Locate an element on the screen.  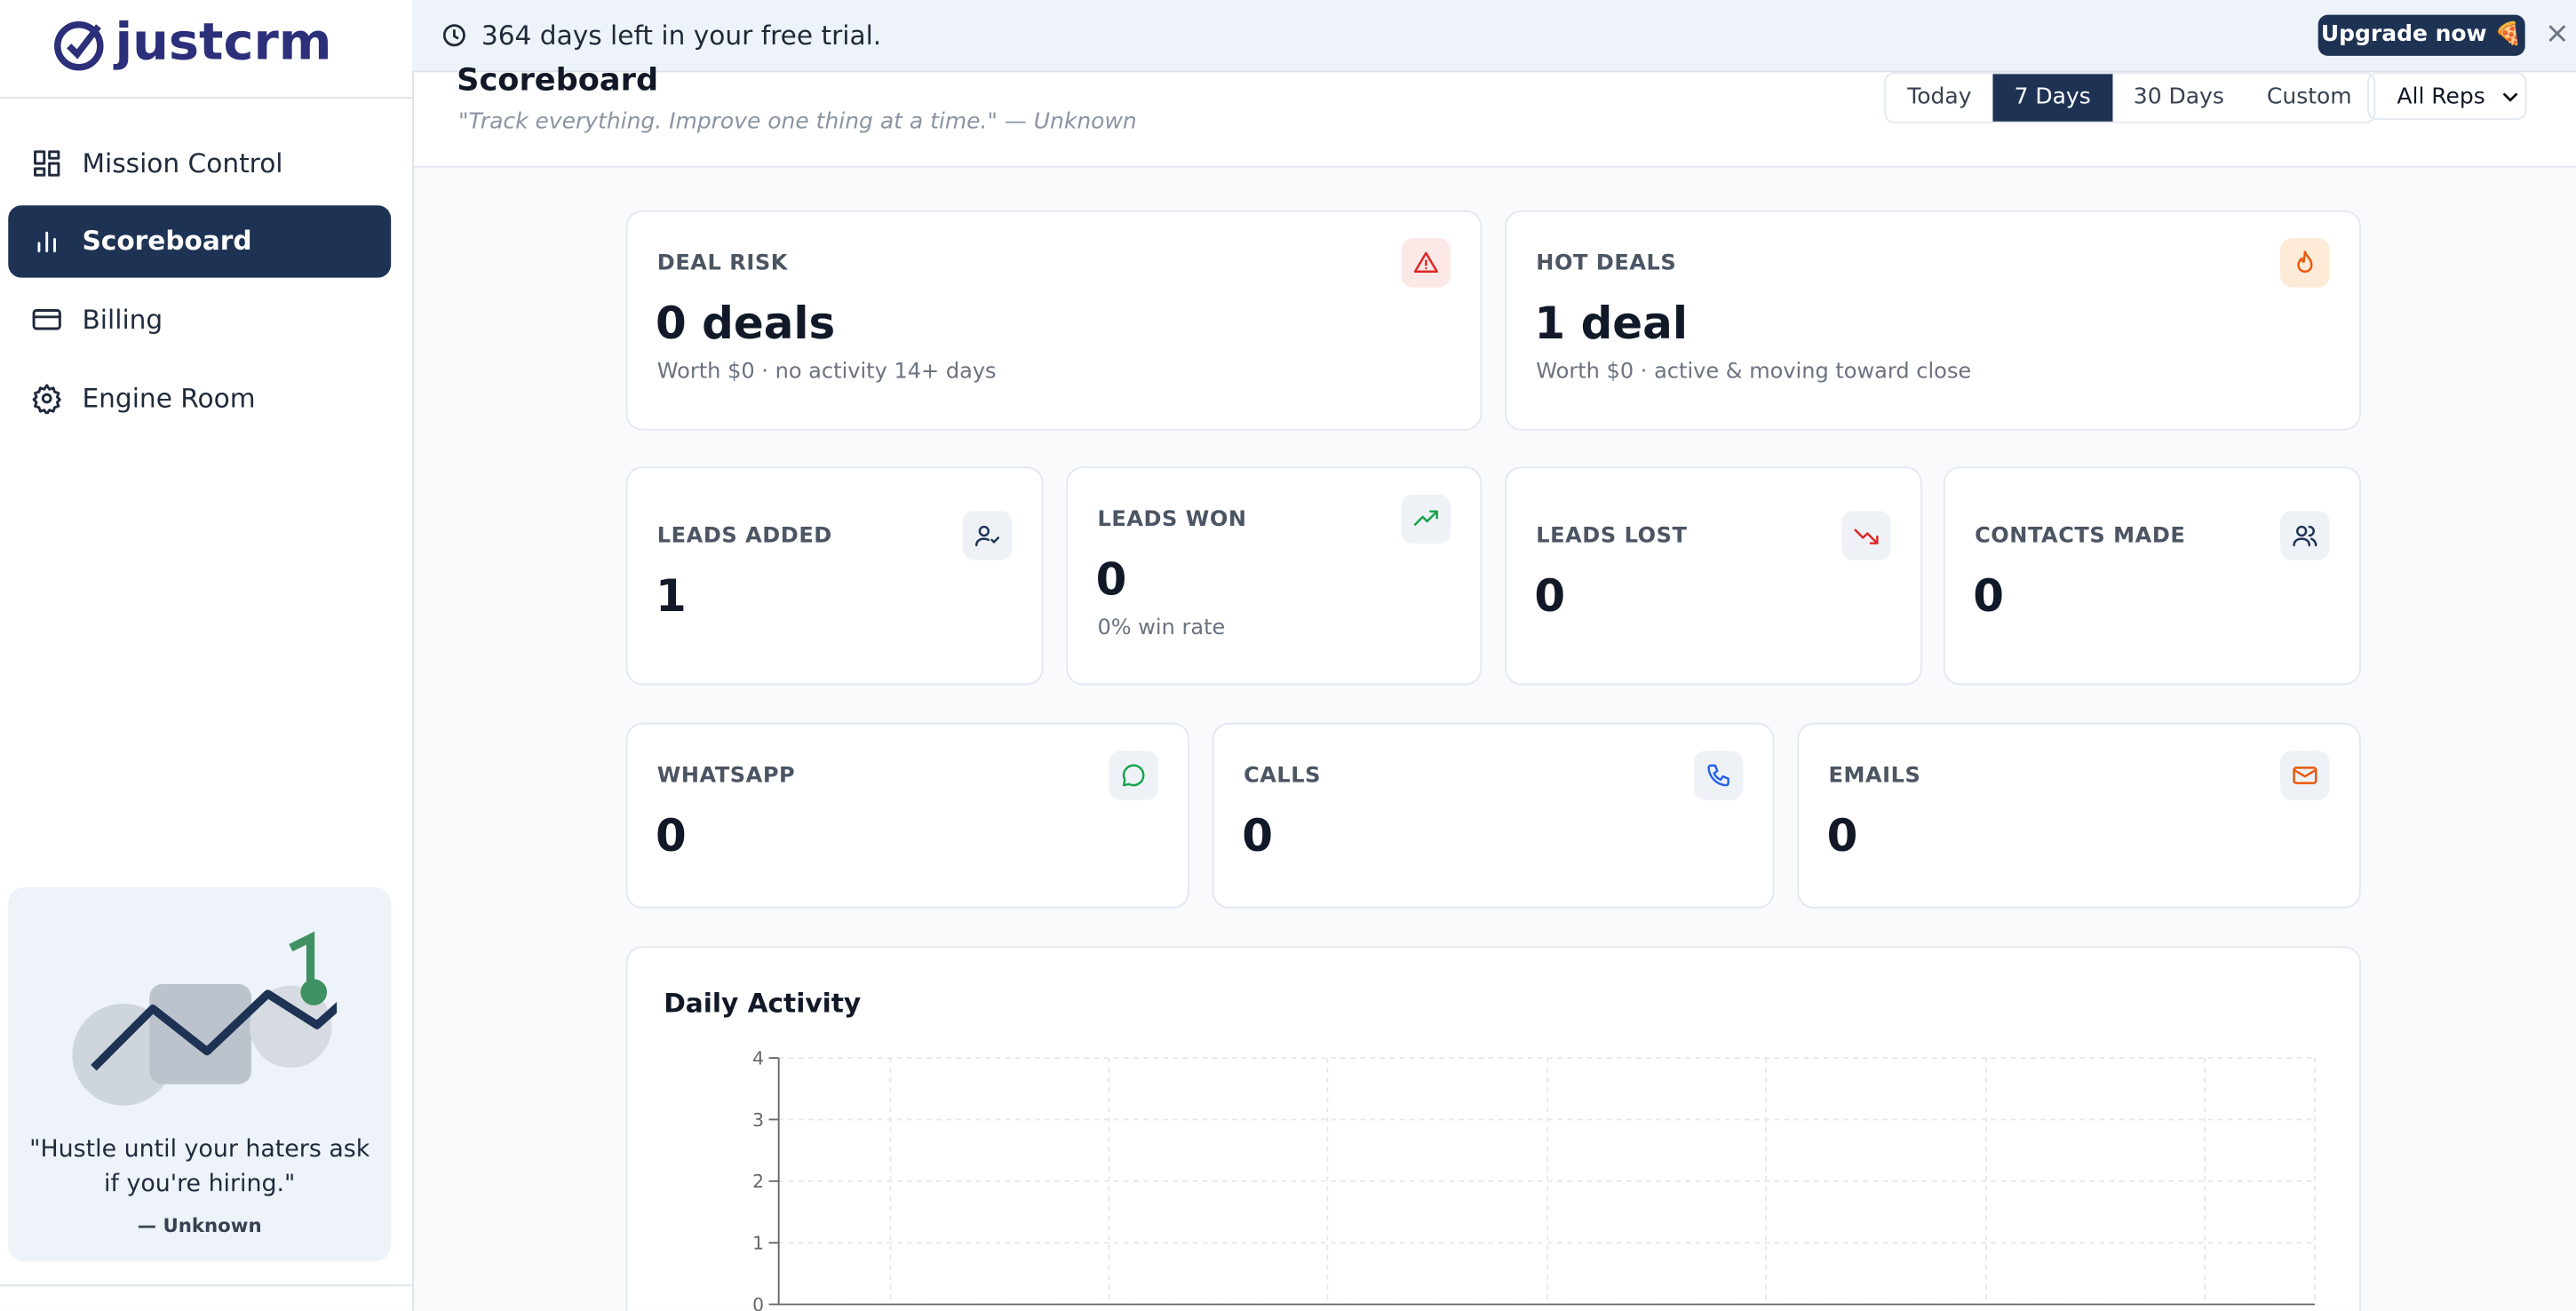
nav-item: Mission Control is located at coordinates (199, 162).